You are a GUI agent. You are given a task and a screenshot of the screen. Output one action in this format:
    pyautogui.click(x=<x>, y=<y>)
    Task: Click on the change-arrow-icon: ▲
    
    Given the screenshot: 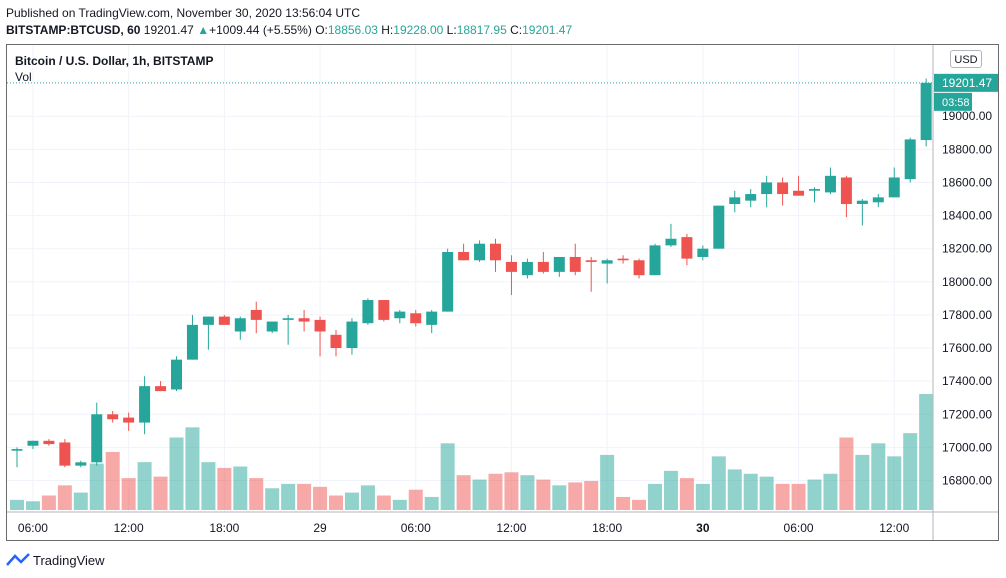 What is the action you would take?
    pyautogui.click(x=203, y=30)
    